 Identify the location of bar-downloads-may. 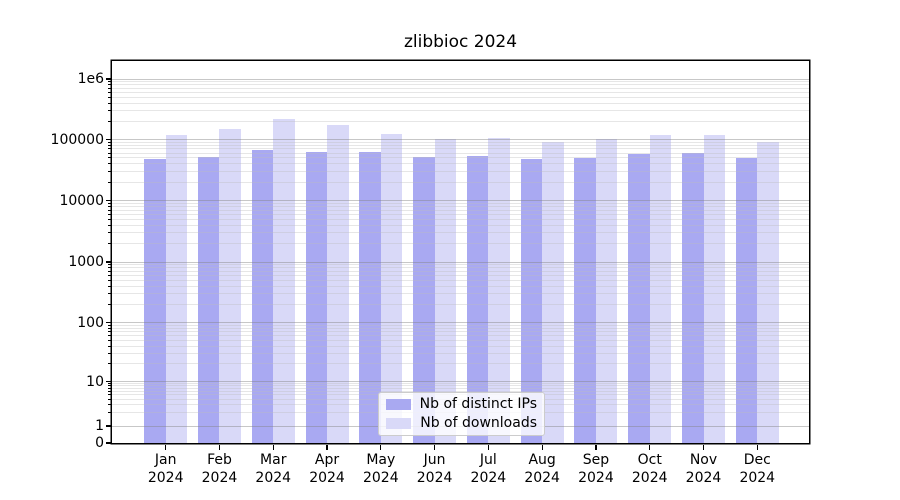
(391, 288).